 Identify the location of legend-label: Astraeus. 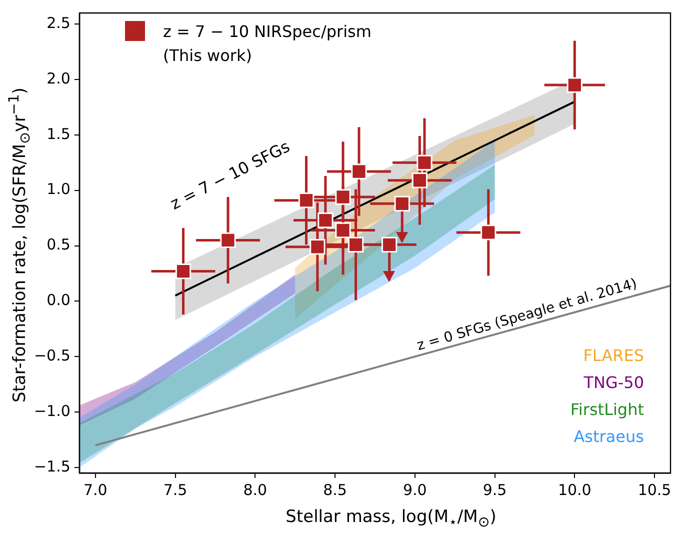
(608, 437).